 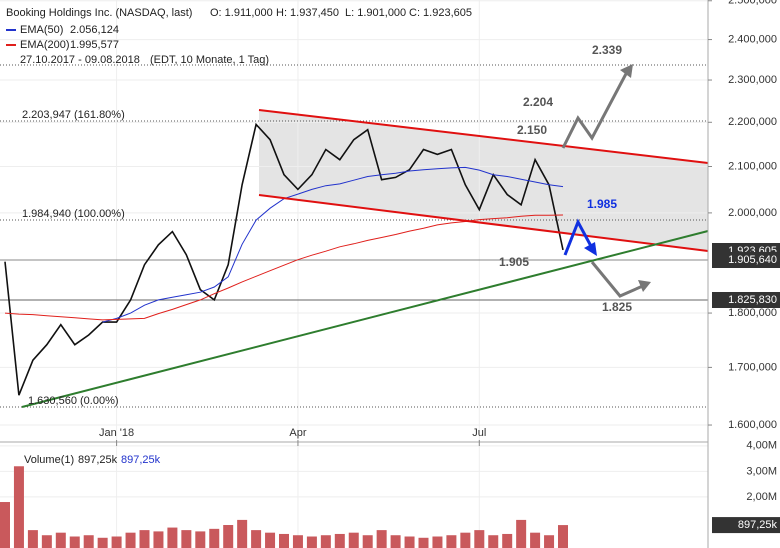 I want to click on annotation: 1.985, so click(x=602, y=204).